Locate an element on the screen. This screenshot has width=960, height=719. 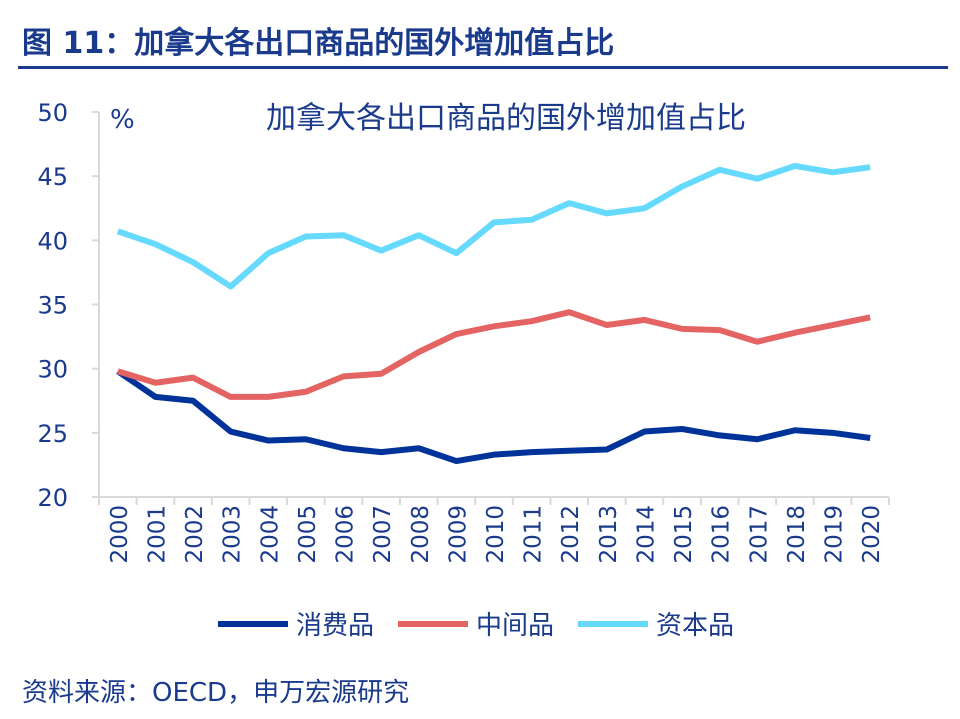
x-tick-label: 2006 is located at coordinates (346, 534).